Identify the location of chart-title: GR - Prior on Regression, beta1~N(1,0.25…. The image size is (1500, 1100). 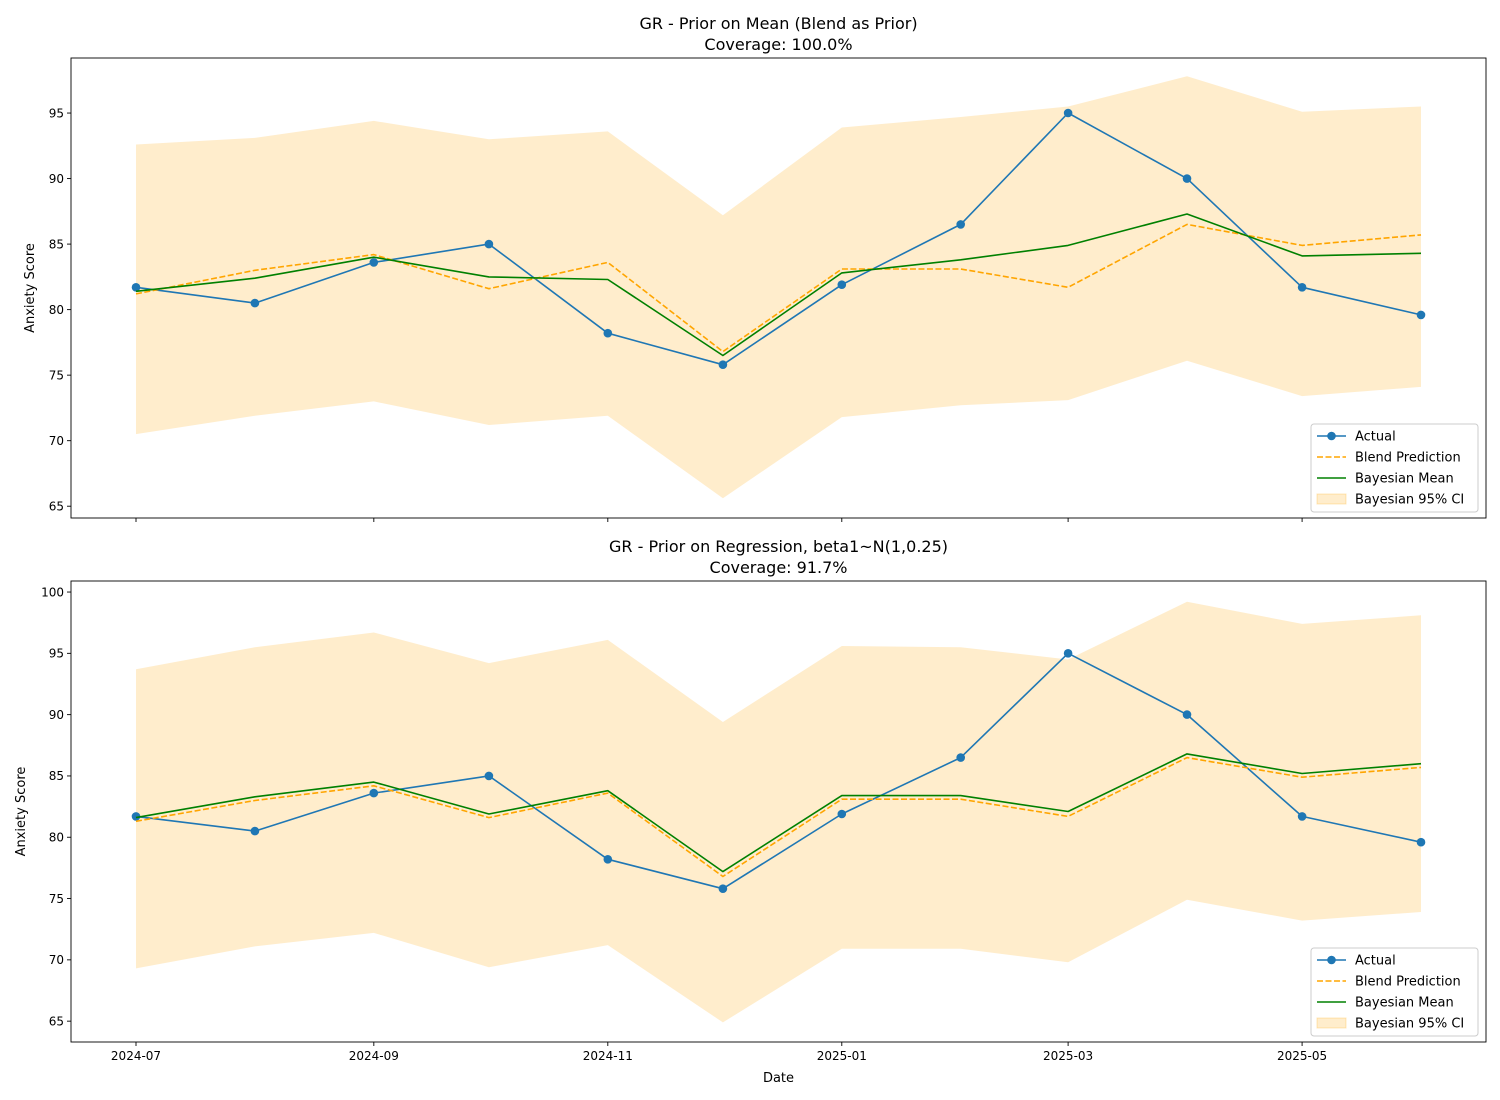
(778, 546).